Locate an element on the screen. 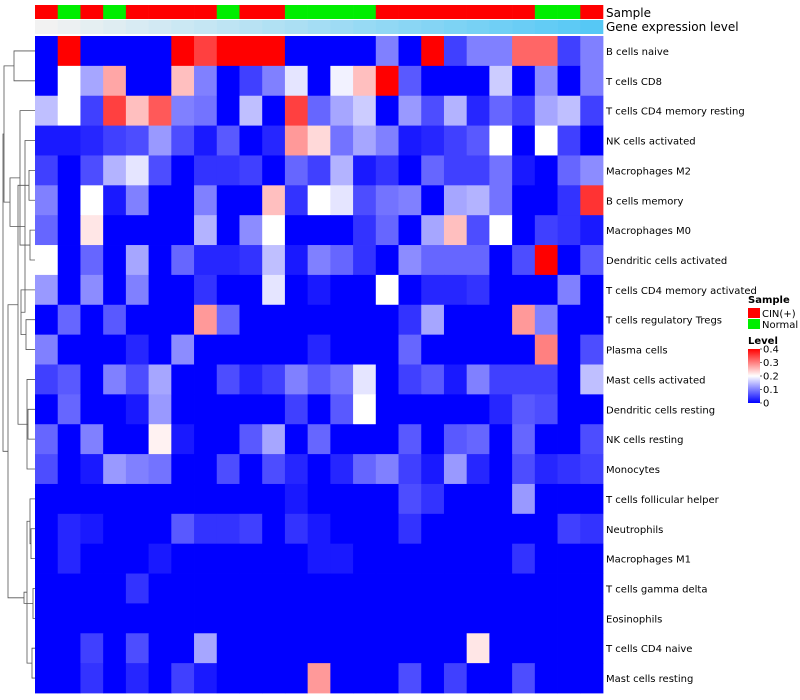 The width and height of the screenshot is (800, 700). legend-label-normal: Normal is located at coordinates (780, 325).